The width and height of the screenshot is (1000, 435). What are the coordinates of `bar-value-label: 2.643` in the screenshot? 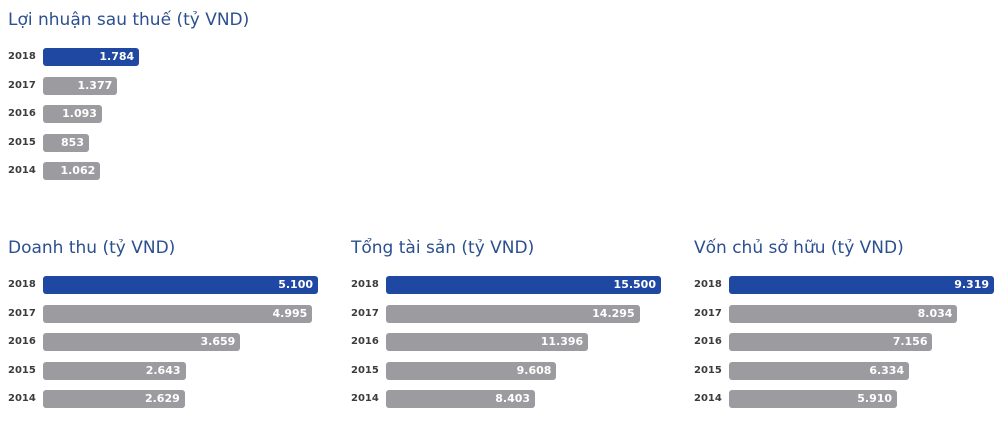 It's located at (163, 370).